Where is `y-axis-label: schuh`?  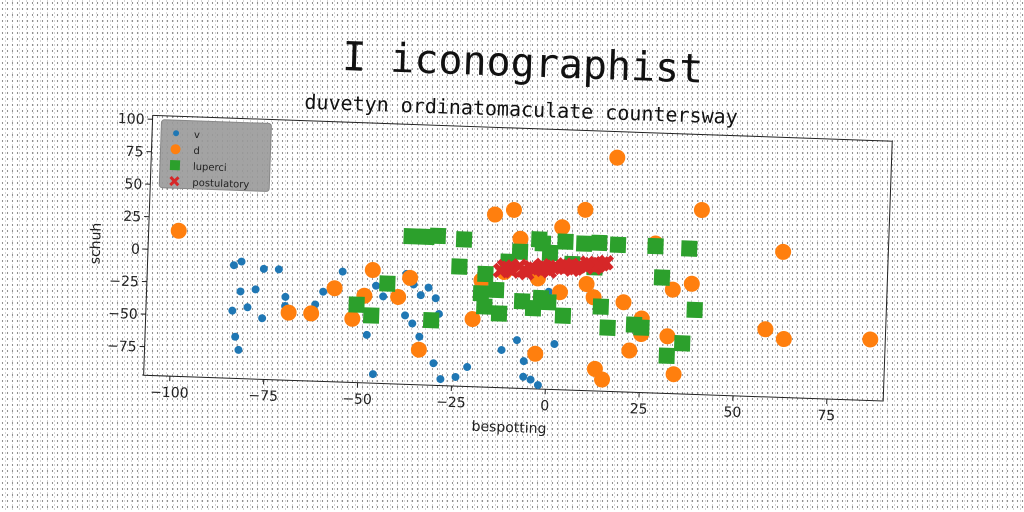
y-axis-label: schuh is located at coordinates (95, 243).